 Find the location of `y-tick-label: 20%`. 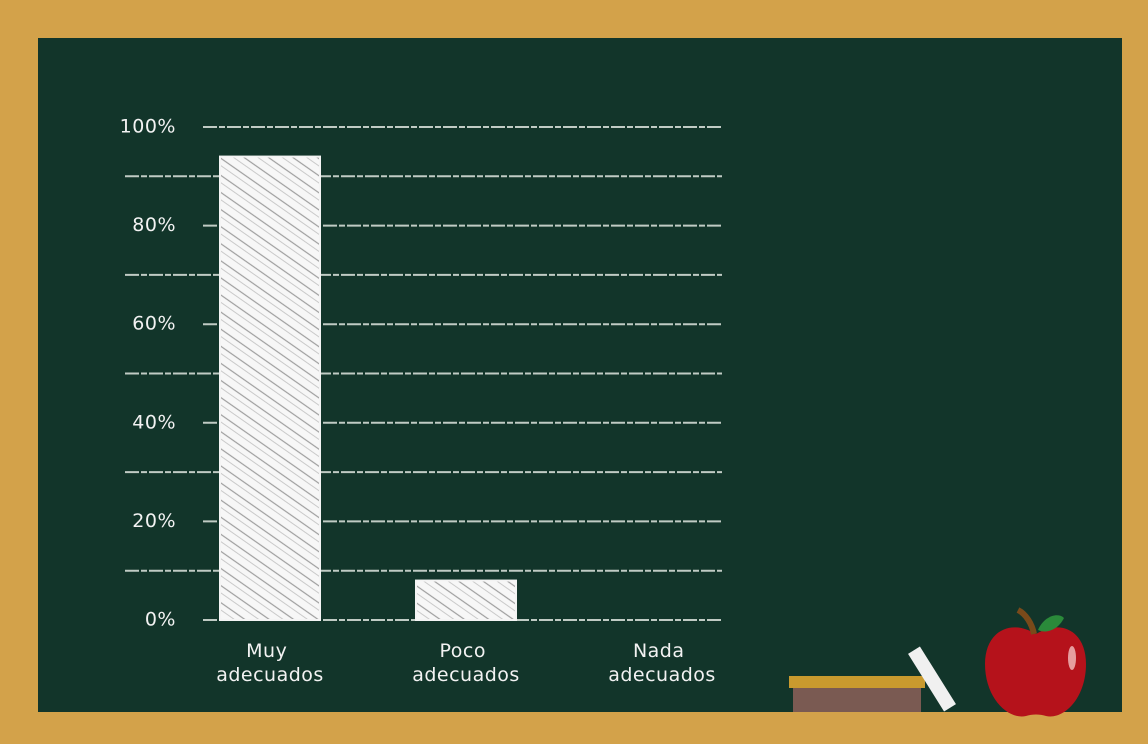

y-tick-label: 20% is located at coordinates (154, 521).